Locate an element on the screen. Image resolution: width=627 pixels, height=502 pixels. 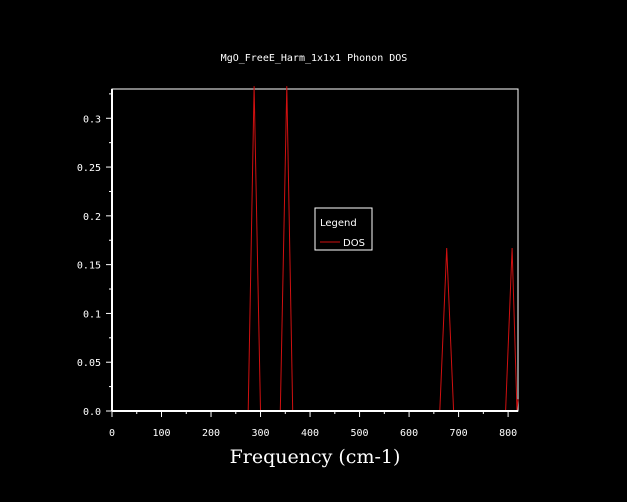
y-tick-label: 0.05 is located at coordinates (89, 363).